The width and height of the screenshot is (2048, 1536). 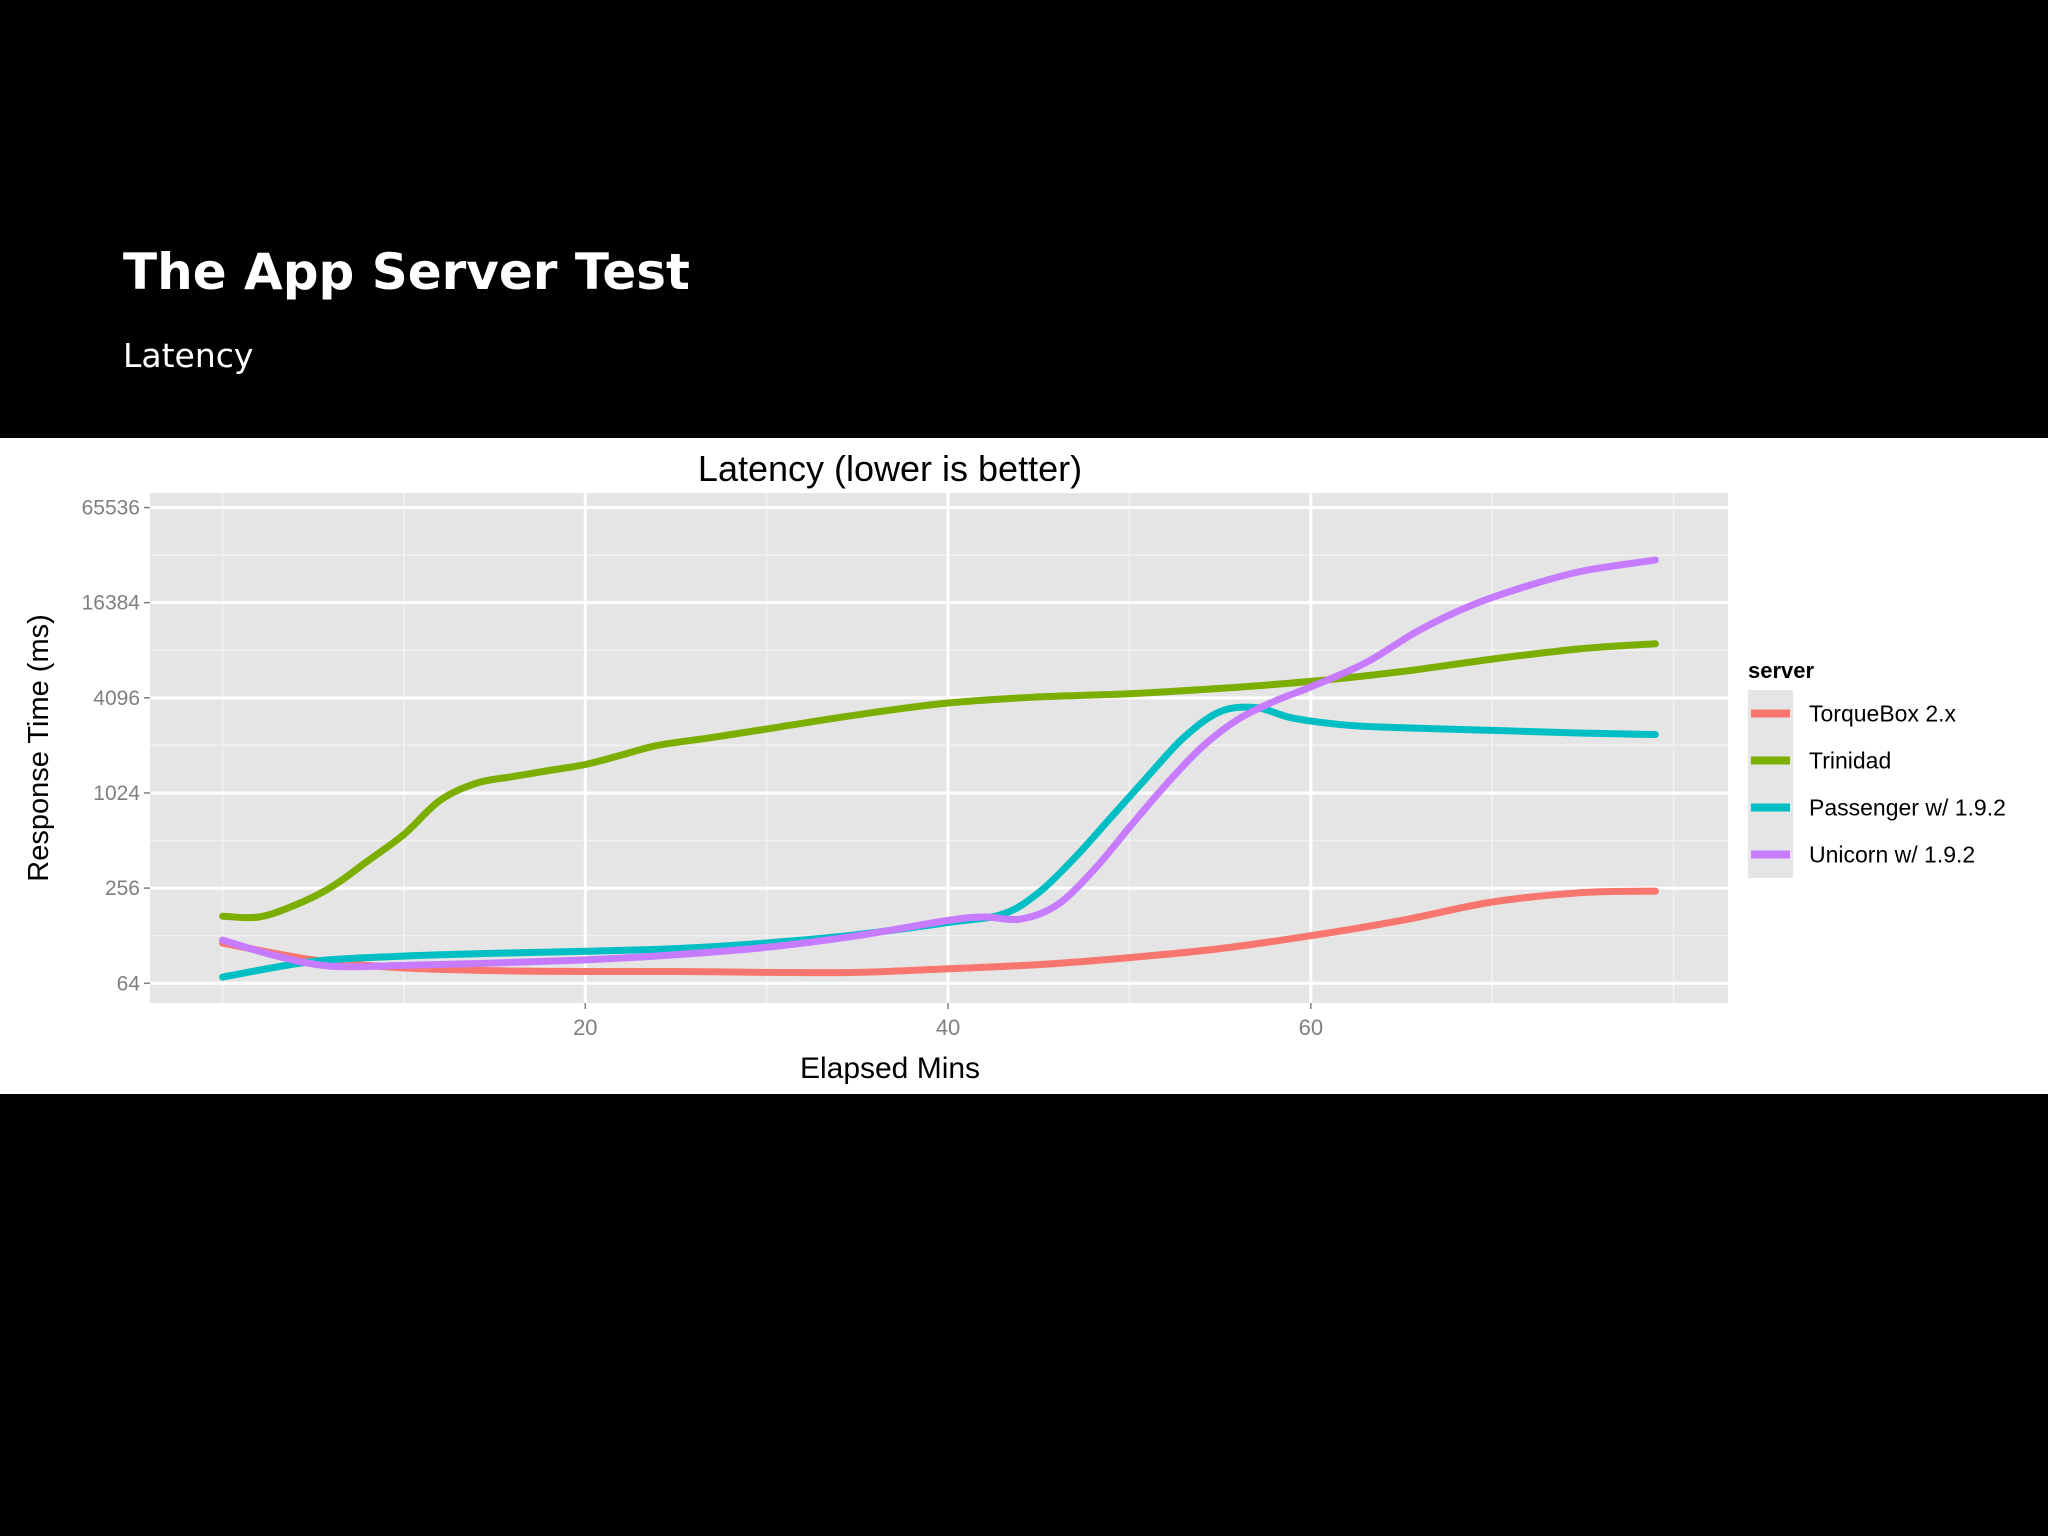 I want to click on y-axis-label: Response Time (ms), so click(x=39, y=748).